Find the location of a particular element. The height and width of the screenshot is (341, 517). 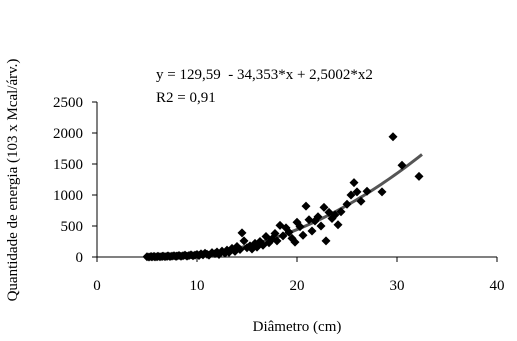

y-tick-label: 0 is located at coordinates (80, 258).